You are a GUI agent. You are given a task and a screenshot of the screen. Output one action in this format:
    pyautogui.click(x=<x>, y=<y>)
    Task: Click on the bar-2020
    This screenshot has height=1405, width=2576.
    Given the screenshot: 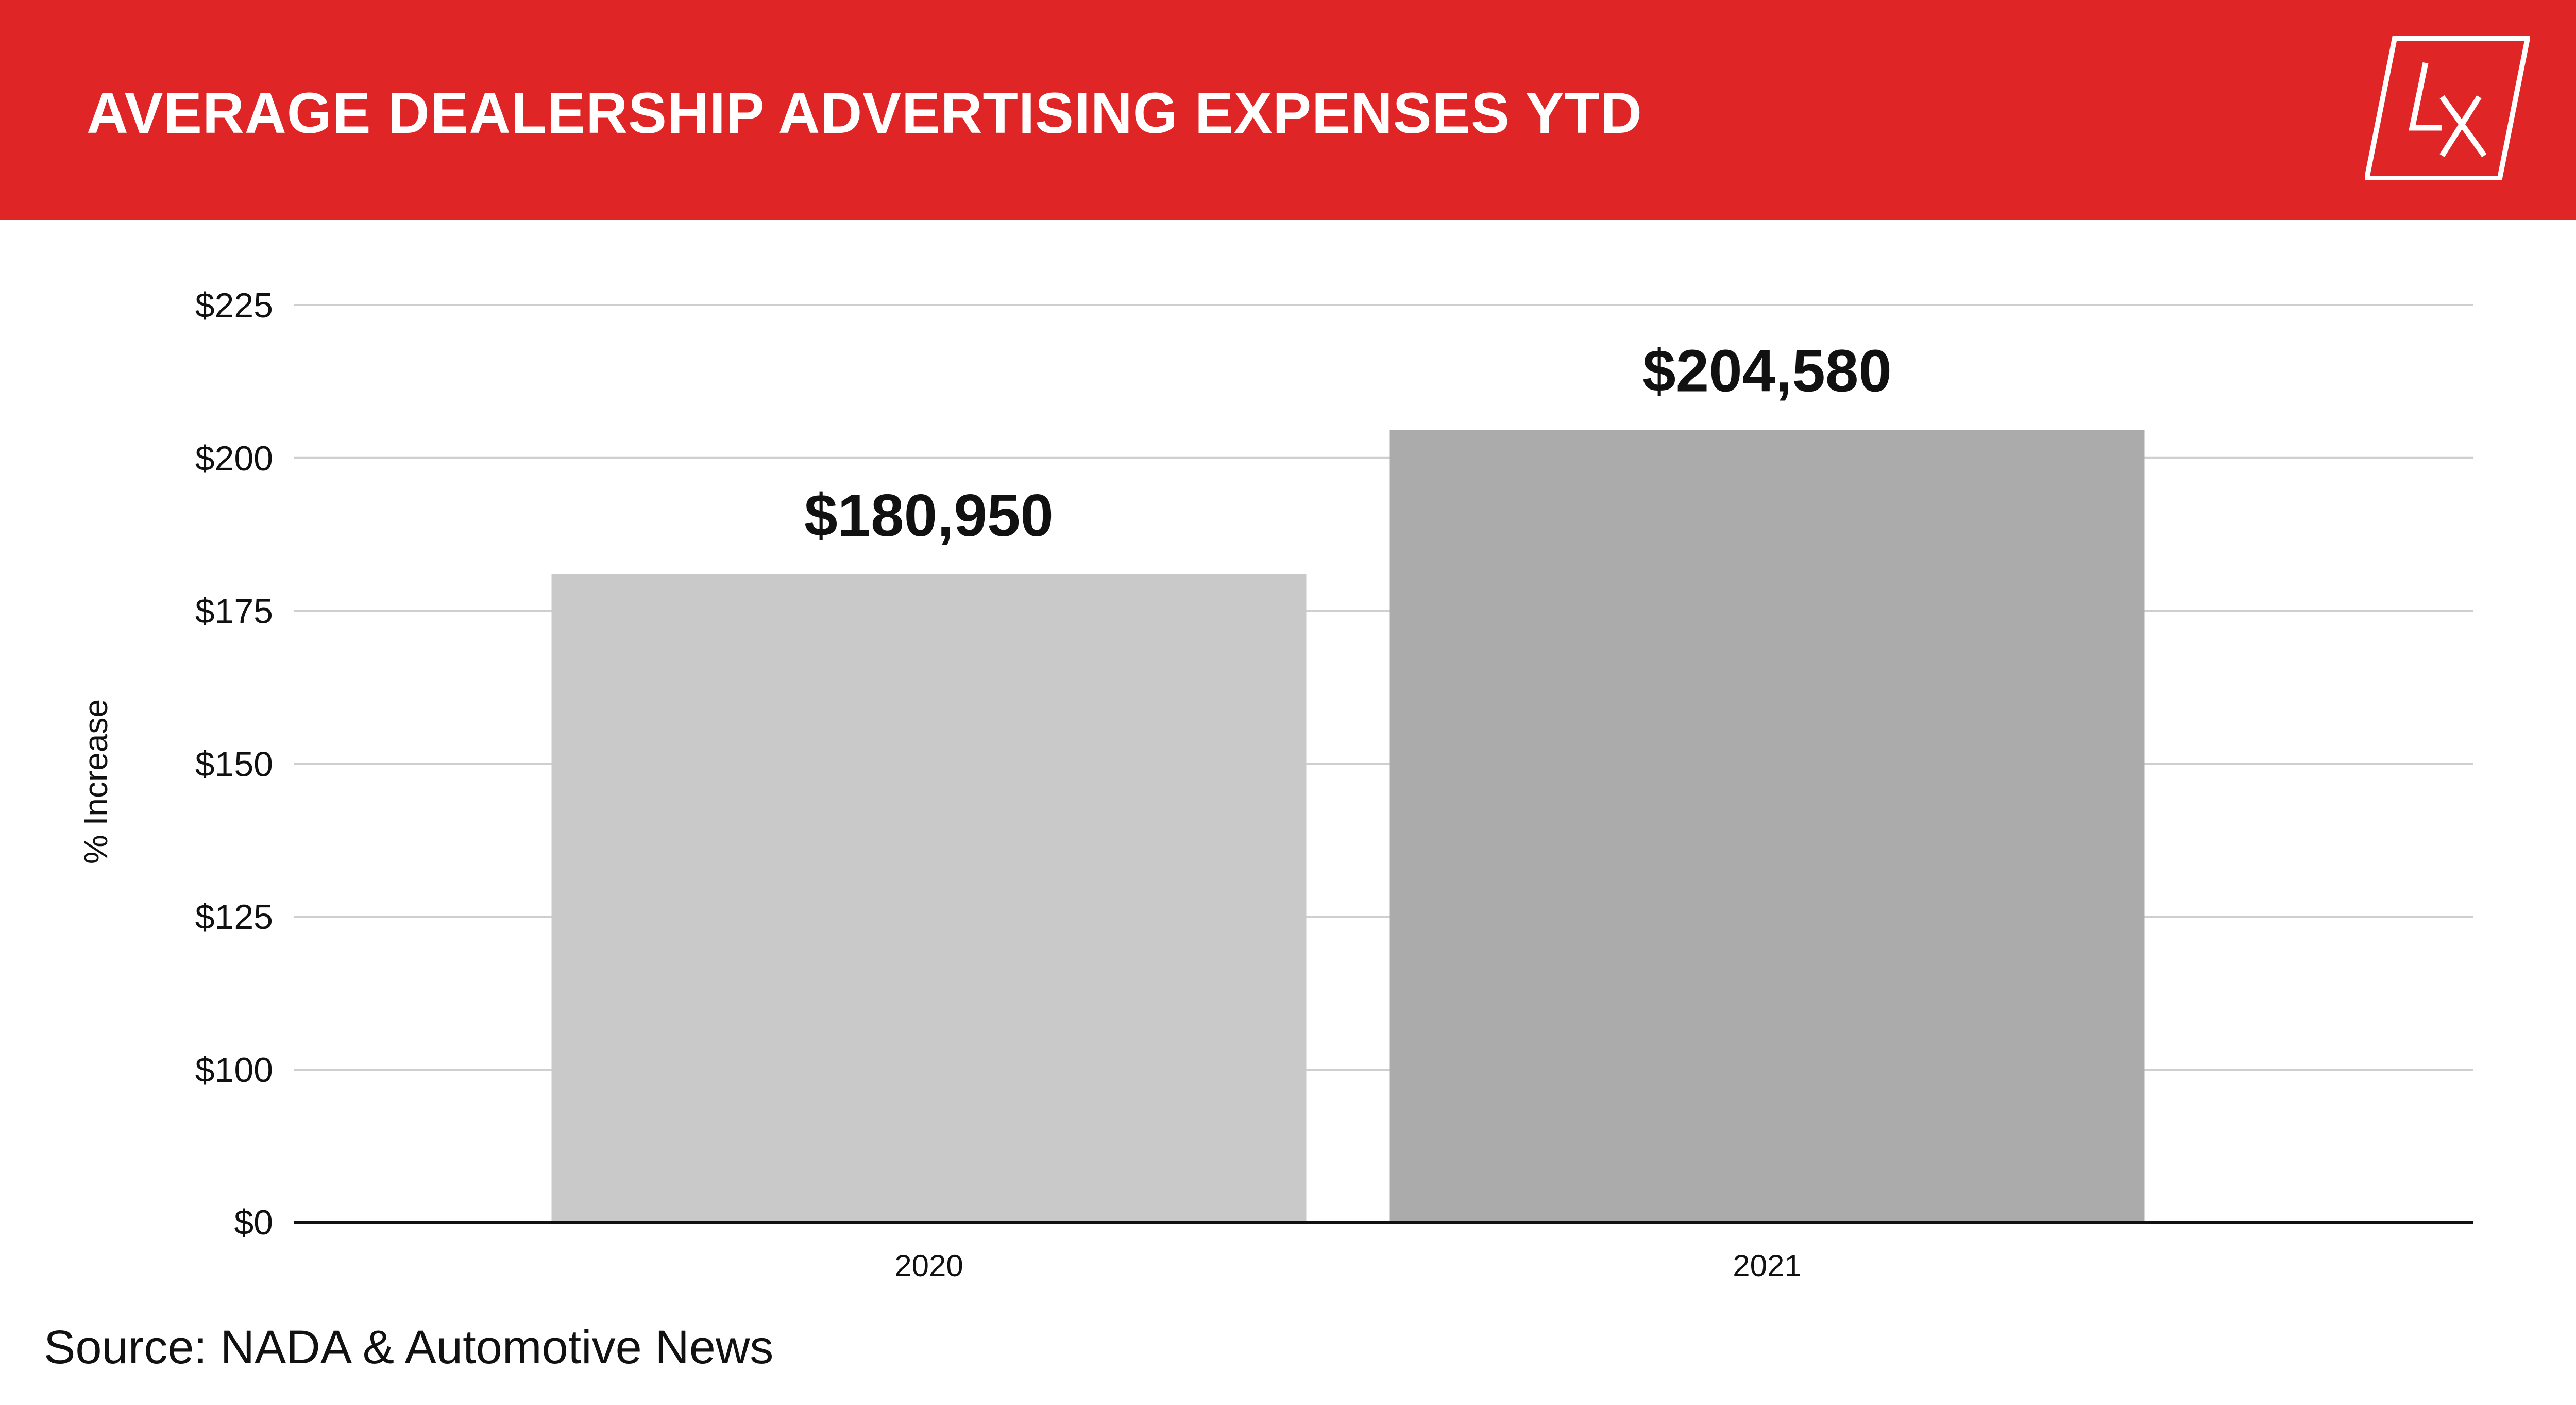 What is the action you would take?
    pyautogui.click(x=929, y=898)
    